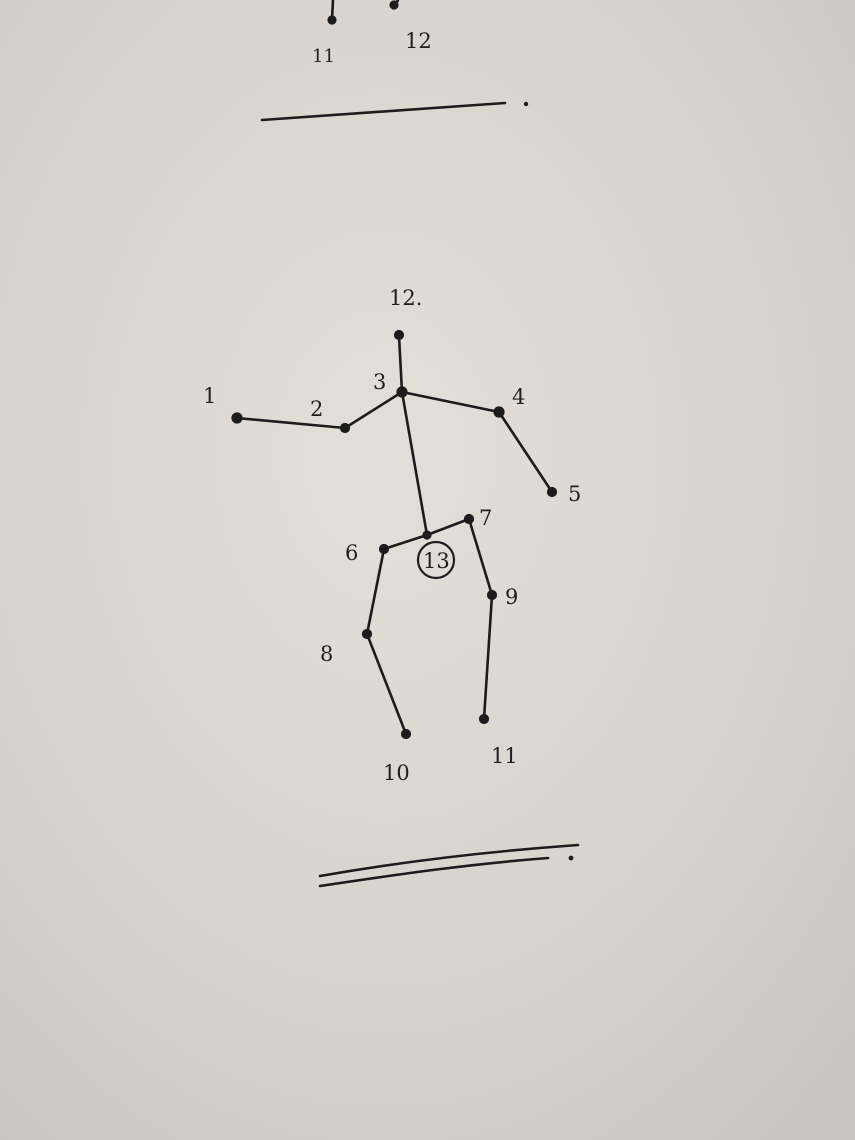 The image size is (855, 1140). Describe the element at coordinates (373, 410) in the screenshot. I see `upper-arm-left` at that location.